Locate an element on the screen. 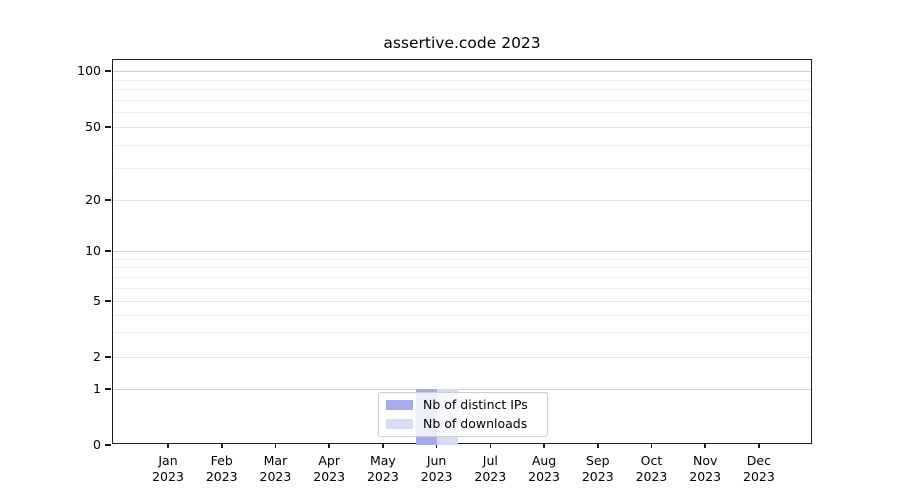 The height and width of the screenshot is (500, 900). chart-title: assertive.code 2023 is located at coordinates (462, 43).